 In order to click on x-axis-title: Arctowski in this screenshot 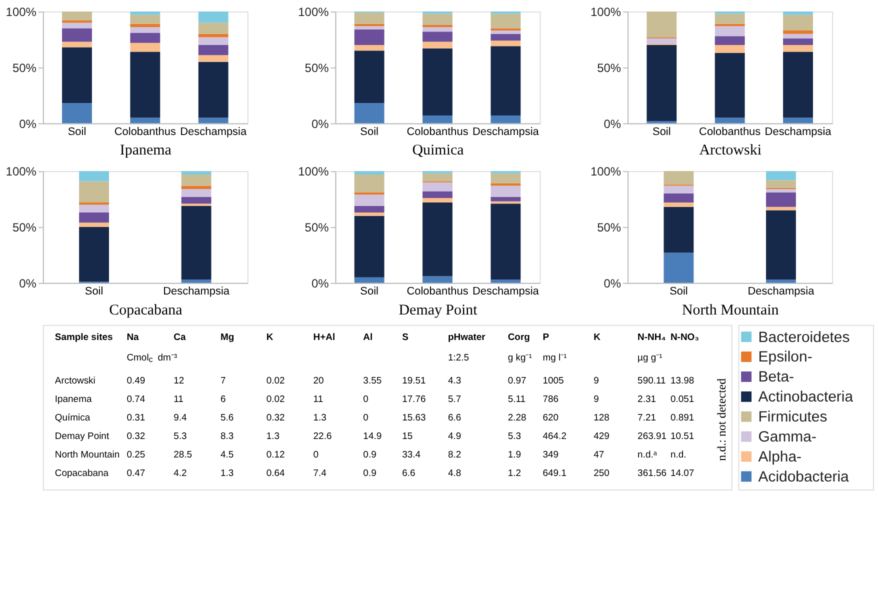, I will do `click(730, 150)`.